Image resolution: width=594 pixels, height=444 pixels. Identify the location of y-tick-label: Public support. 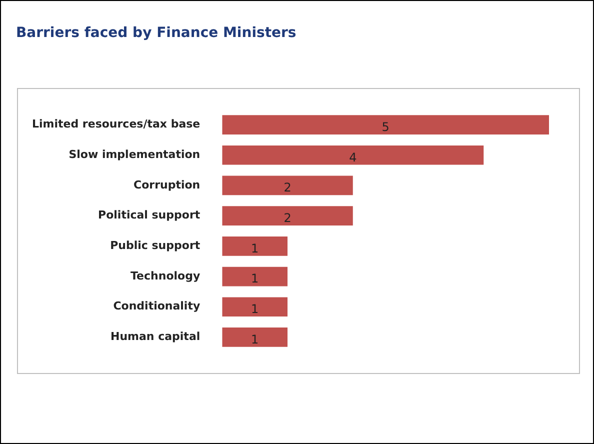
(155, 245).